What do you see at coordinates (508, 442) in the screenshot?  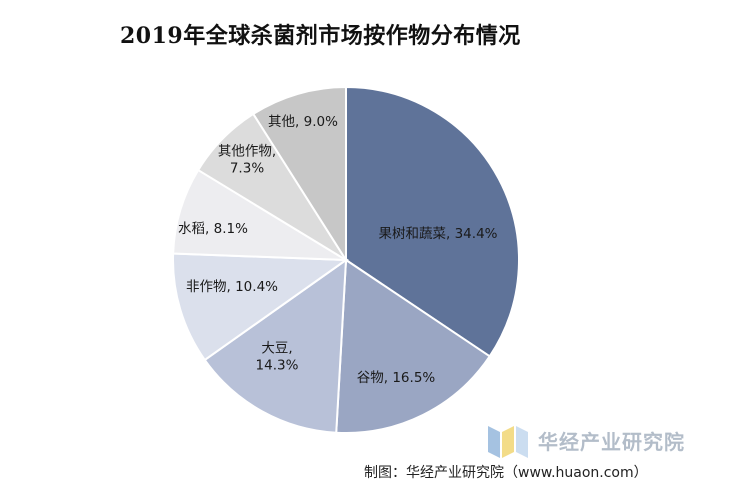 I see `watermark-logo-icon` at bounding box center [508, 442].